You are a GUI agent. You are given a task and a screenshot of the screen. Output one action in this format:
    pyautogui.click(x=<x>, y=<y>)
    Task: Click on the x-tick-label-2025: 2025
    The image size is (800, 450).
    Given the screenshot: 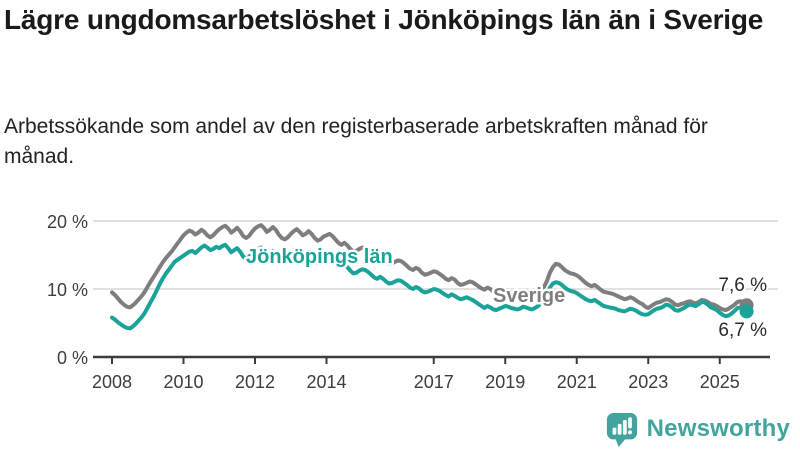 What is the action you would take?
    pyautogui.click(x=720, y=382)
    